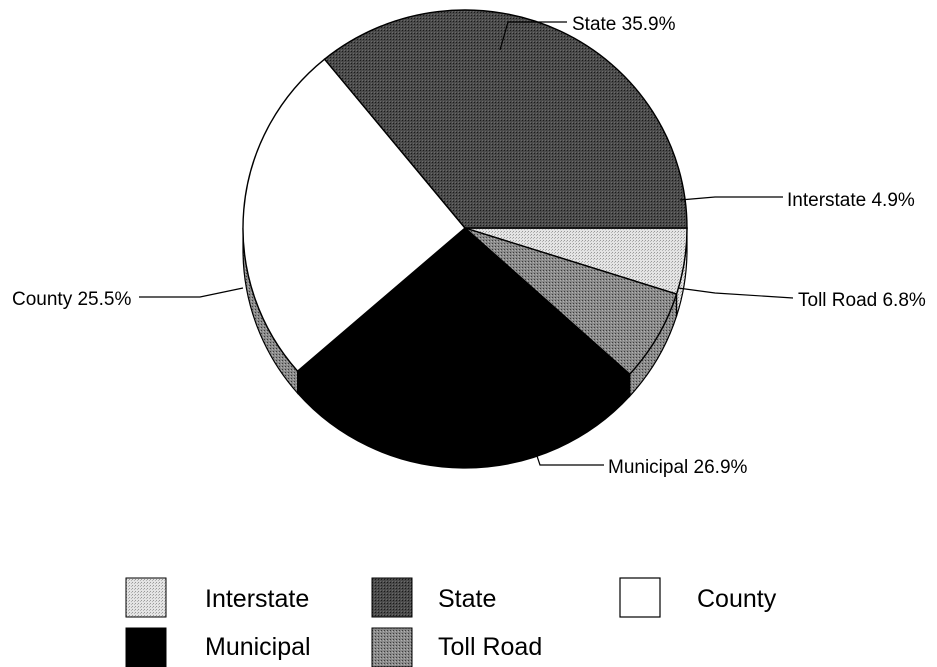  Describe the element at coordinates (640, 597) in the screenshot. I see `legend-swatch-county` at that location.